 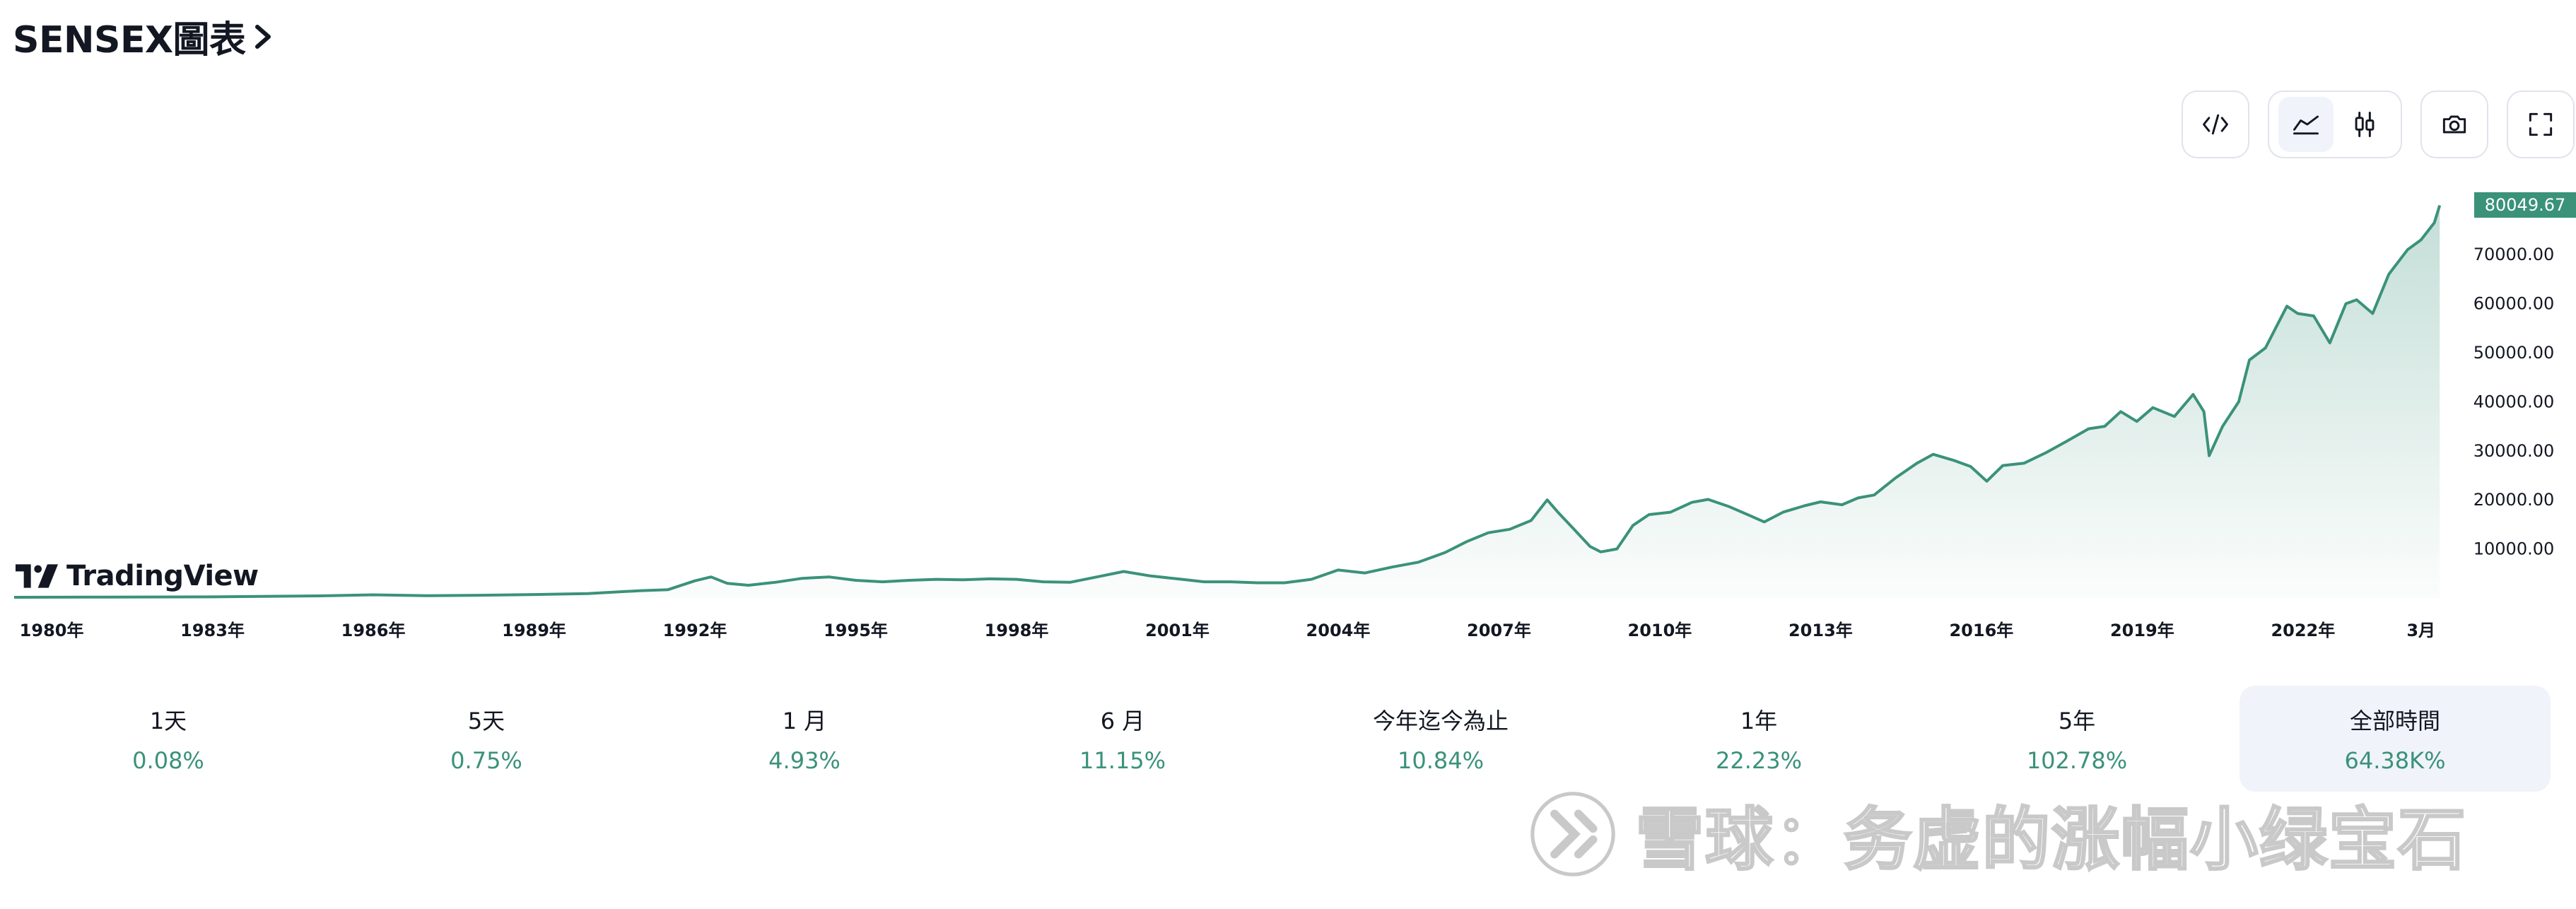 What do you see at coordinates (2077, 760) in the screenshot?
I see `period-change: 102.78%` at bounding box center [2077, 760].